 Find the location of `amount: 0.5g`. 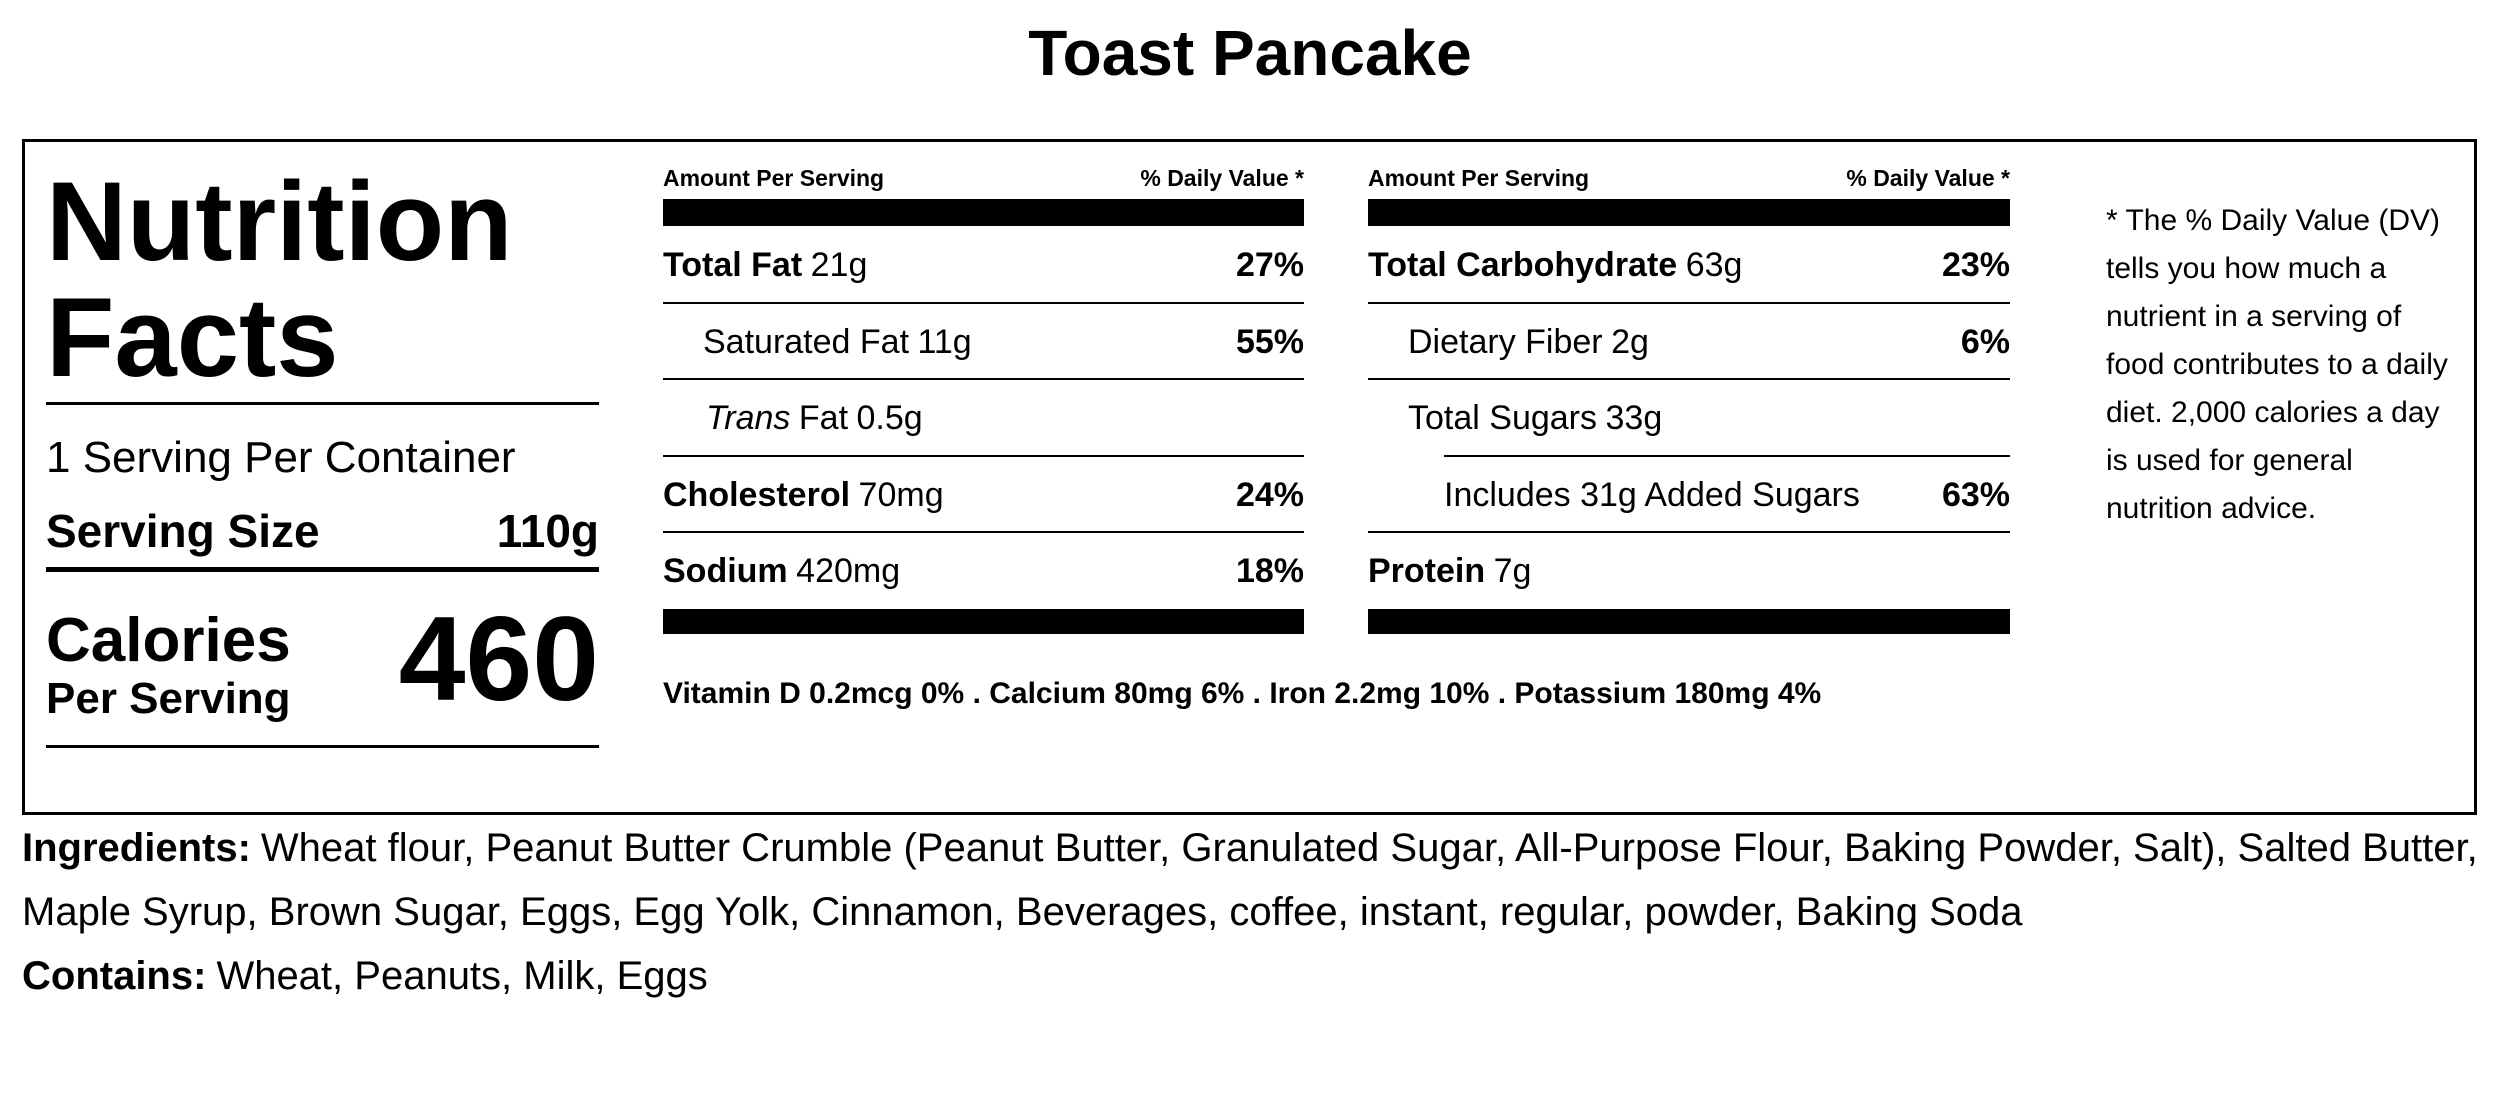

amount: 0.5g is located at coordinates (889, 418).